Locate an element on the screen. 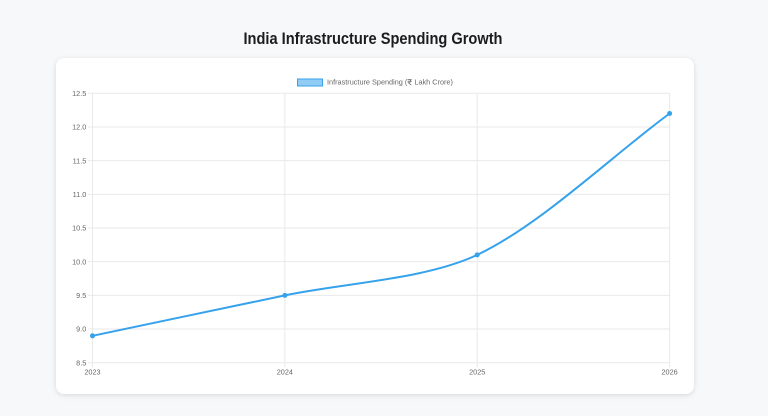 This screenshot has height=416, width=768. svg-text: 2024 is located at coordinates (285, 372).